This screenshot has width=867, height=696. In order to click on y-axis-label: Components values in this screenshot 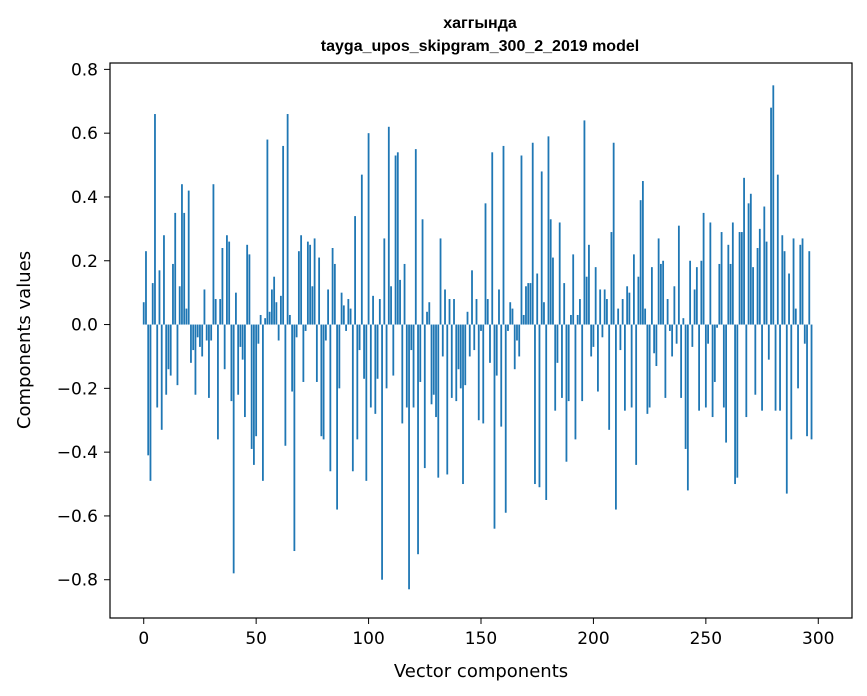, I will do `click(24, 340)`.